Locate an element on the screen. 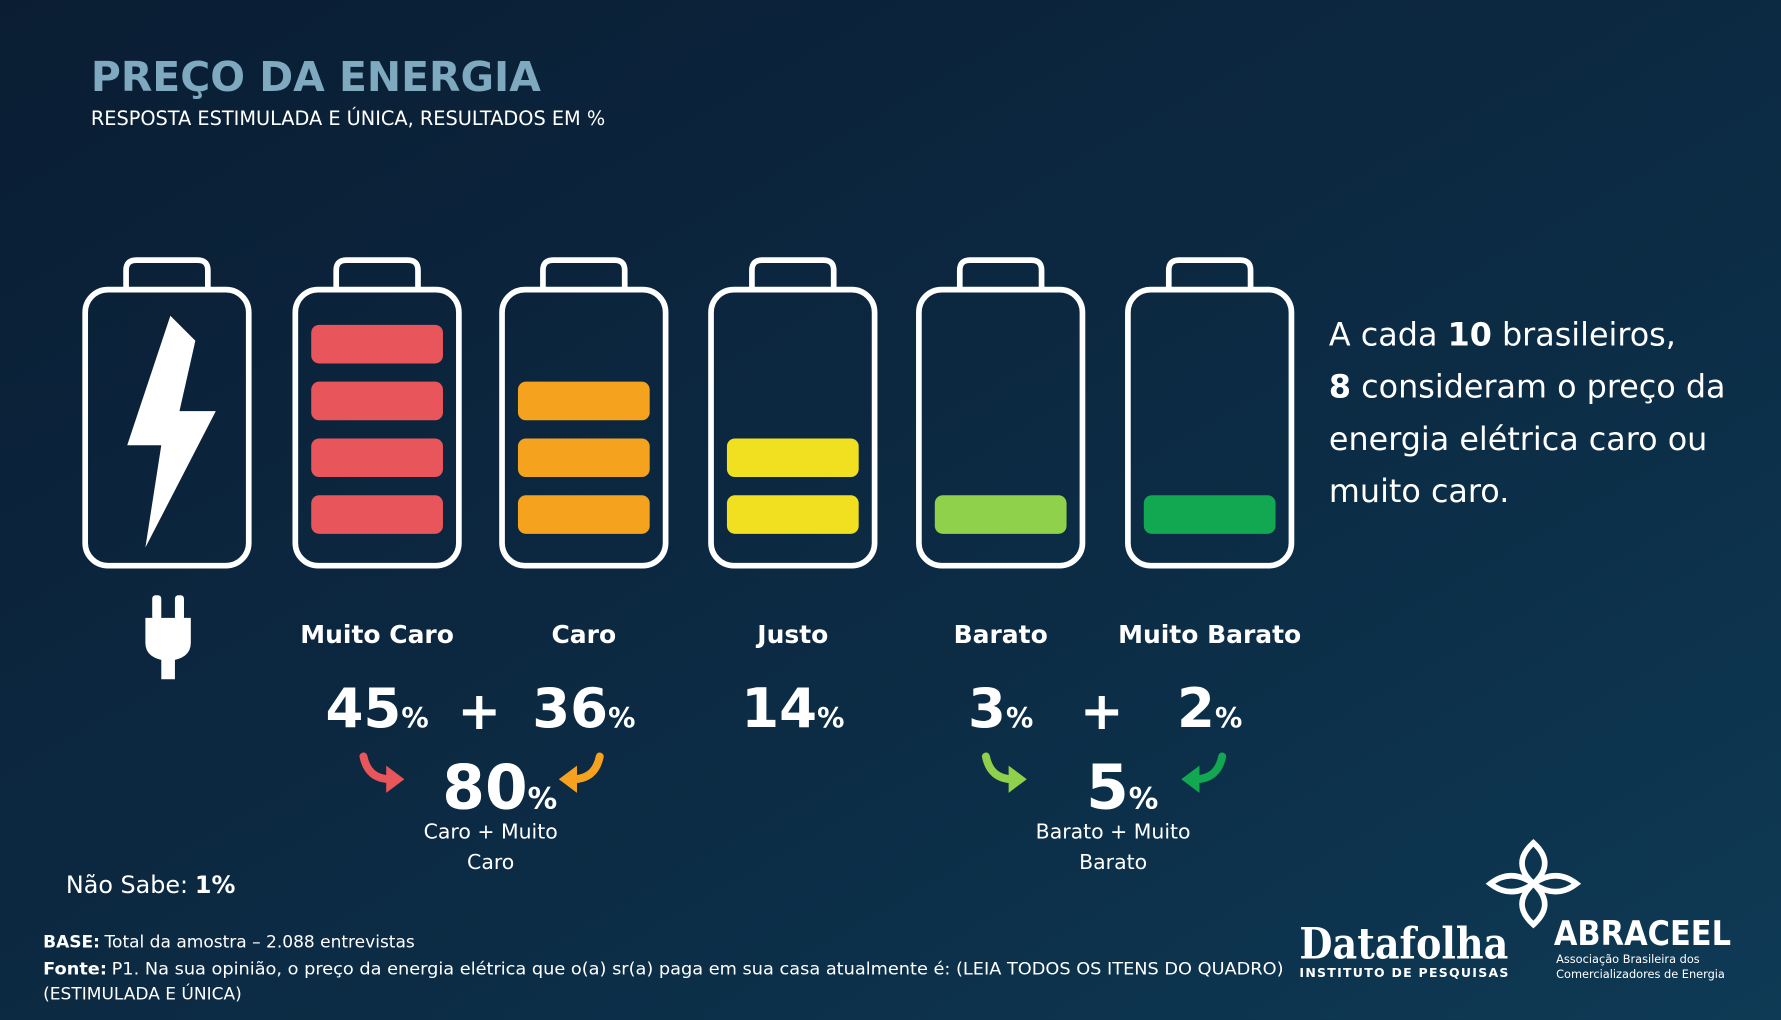 The width and height of the screenshot is (1781, 1020). value-number: 2 is located at coordinates (1196, 708).